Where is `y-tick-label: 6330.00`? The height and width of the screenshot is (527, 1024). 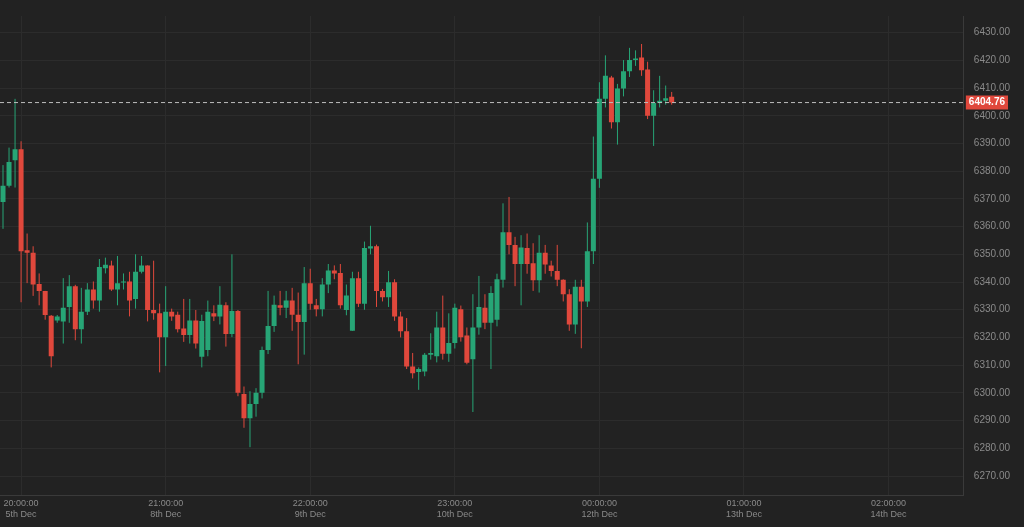
y-tick-label: 6330.00 is located at coordinates (992, 309).